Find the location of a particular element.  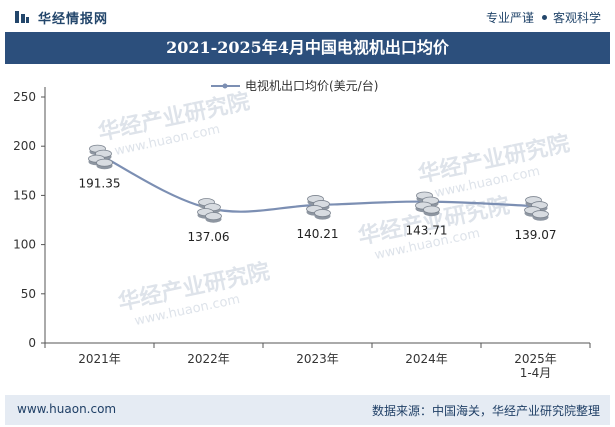

x-tick-label: 1-4月 is located at coordinates (536, 373).